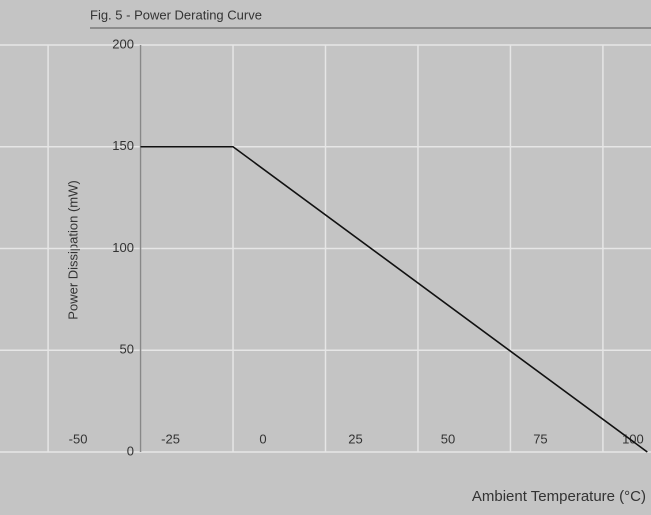 The height and width of the screenshot is (515, 651). What do you see at coordinates (355, 438) in the screenshot?
I see `x-tick-label: 25` at bounding box center [355, 438].